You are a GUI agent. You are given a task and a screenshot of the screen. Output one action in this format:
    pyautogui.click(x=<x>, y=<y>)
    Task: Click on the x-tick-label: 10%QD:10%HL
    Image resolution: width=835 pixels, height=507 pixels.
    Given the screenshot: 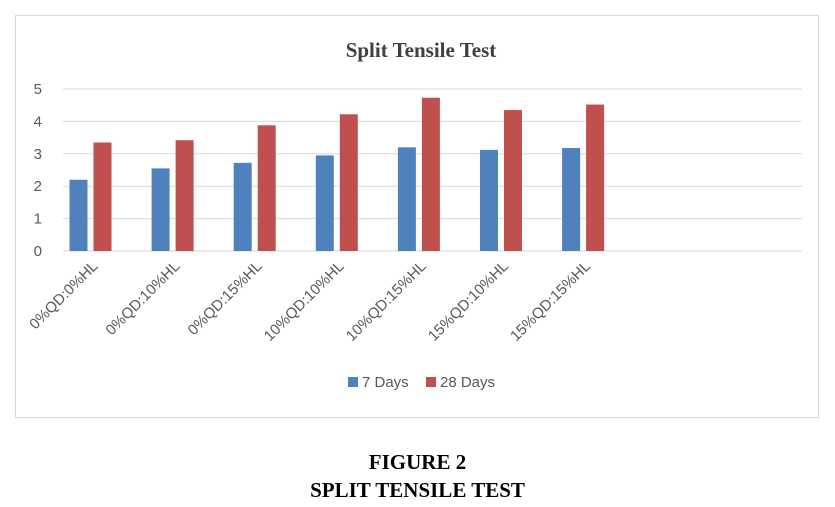 What is the action you would take?
    pyautogui.click(x=304, y=301)
    